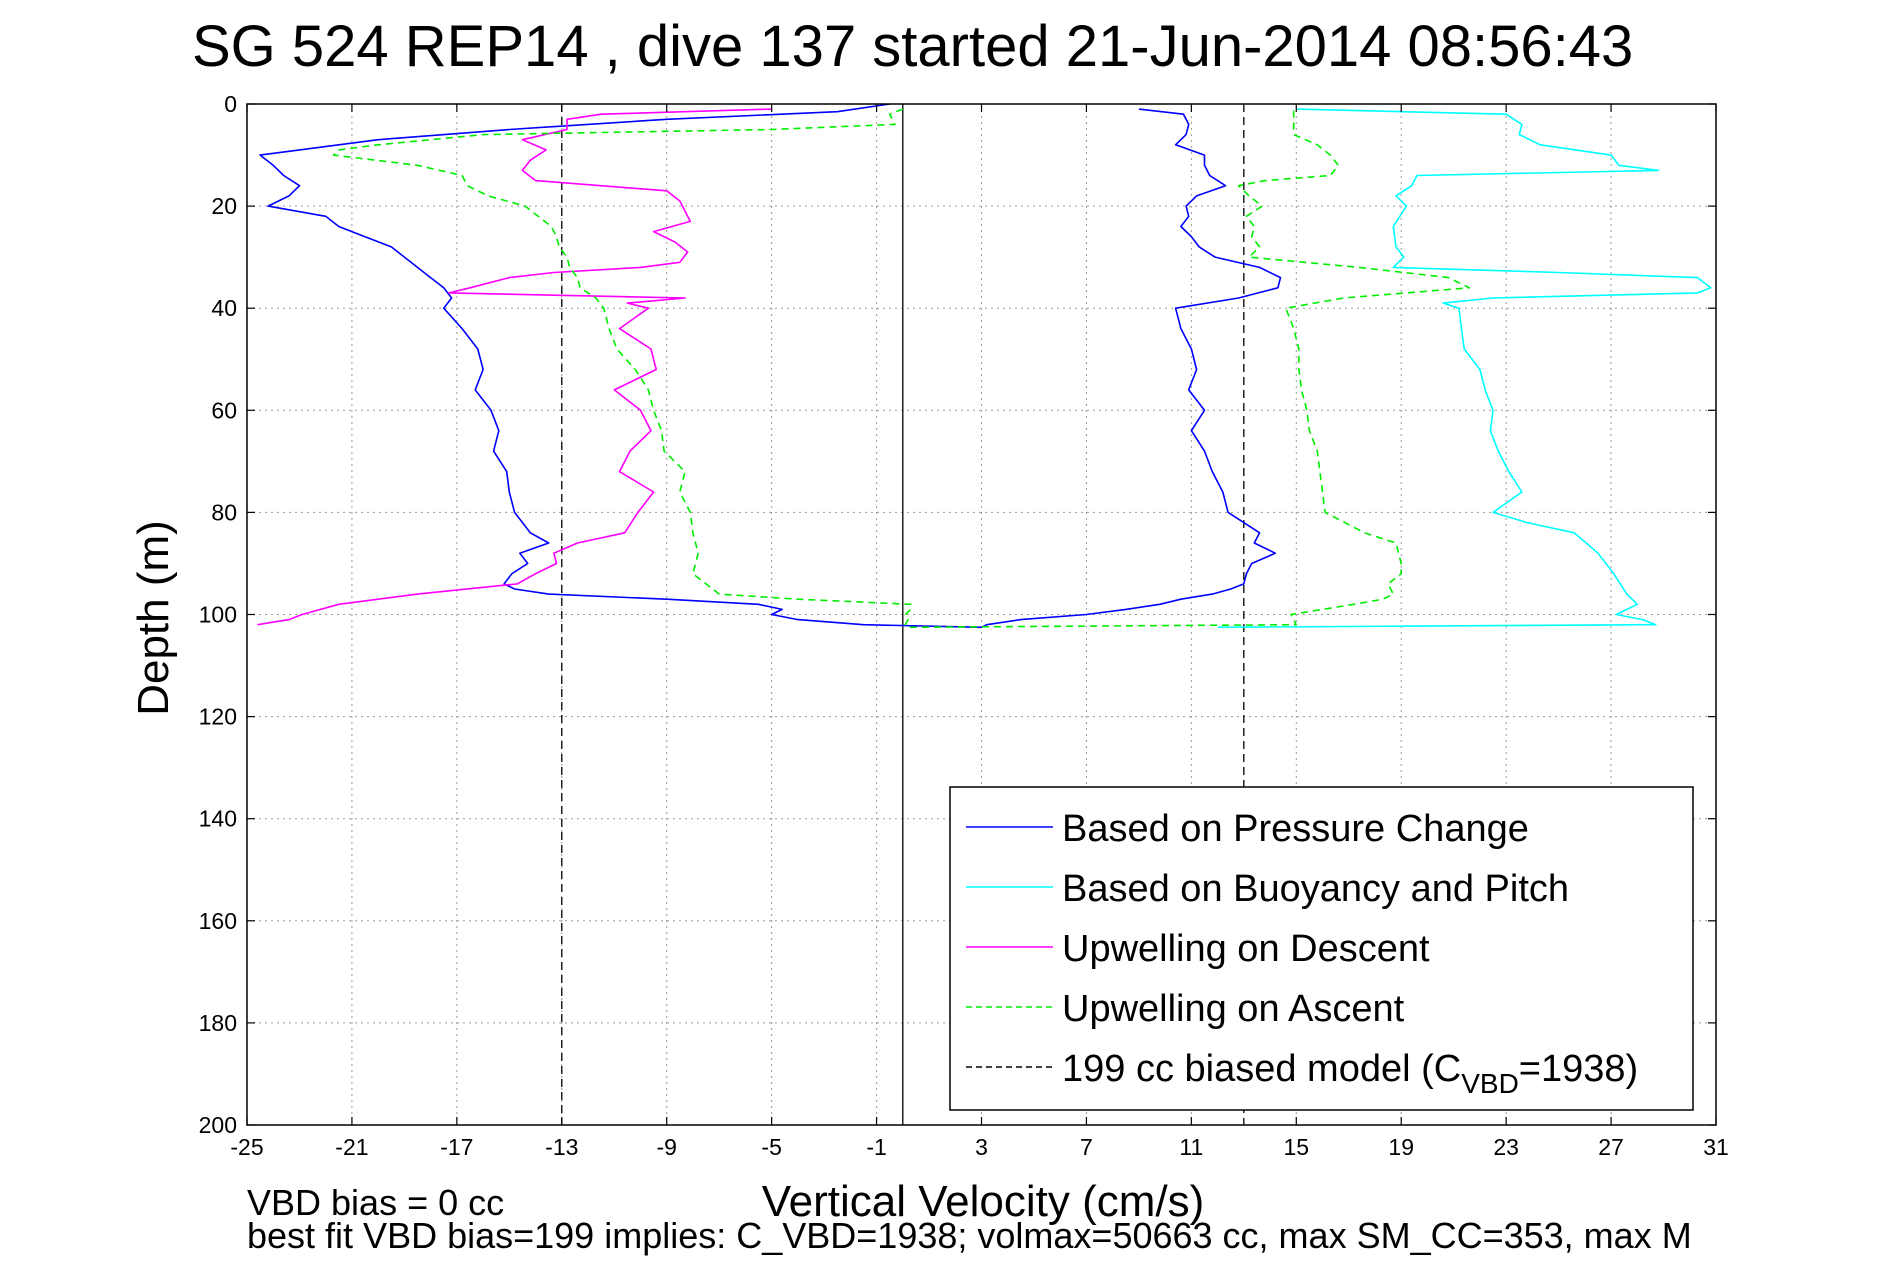 This screenshot has width=1891, height=1262. Describe the element at coordinates (246, 1147) in the screenshot. I see `x-tick-label: -25` at that location.